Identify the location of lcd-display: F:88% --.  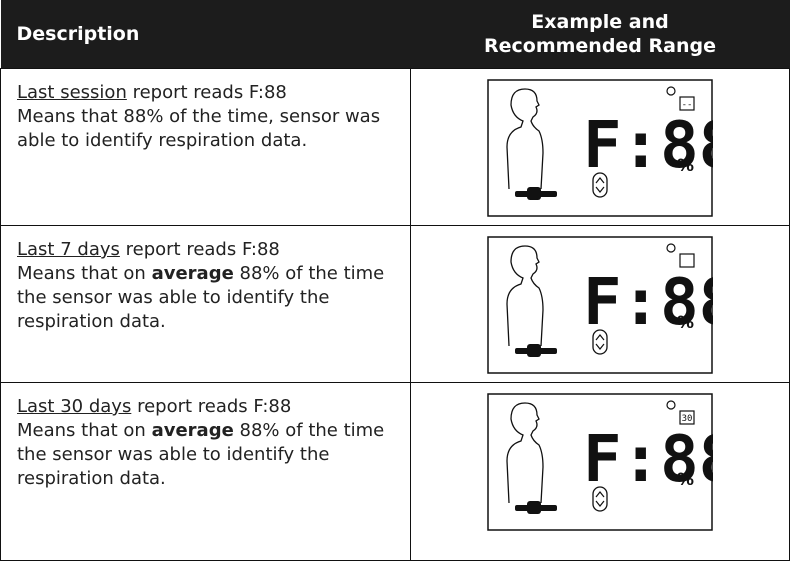
(612, 148).